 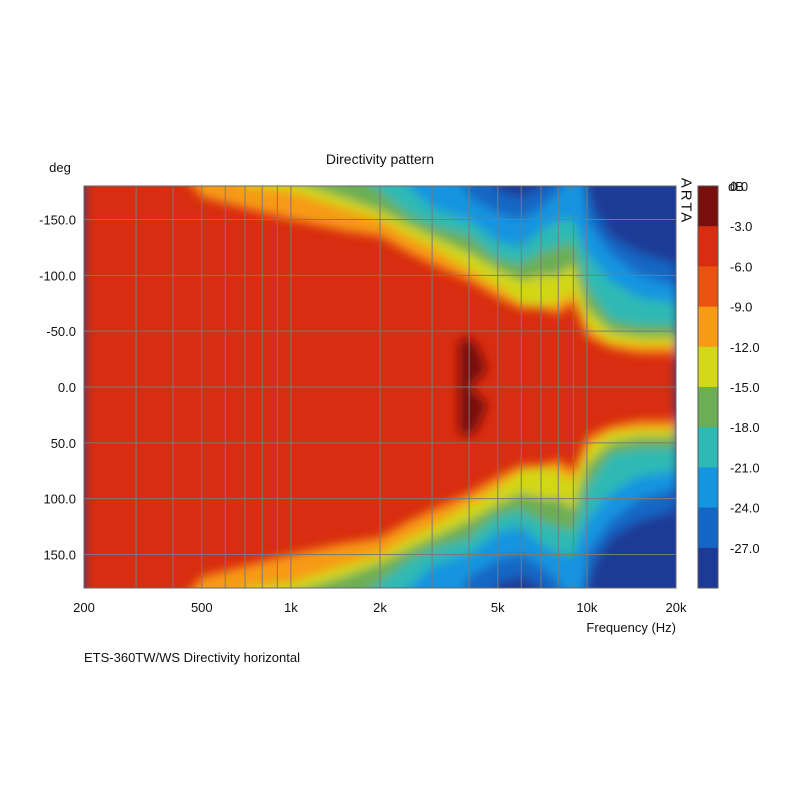 What do you see at coordinates (59, 555) in the screenshot?
I see `y-tick-label: 150.0` at bounding box center [59, 555].